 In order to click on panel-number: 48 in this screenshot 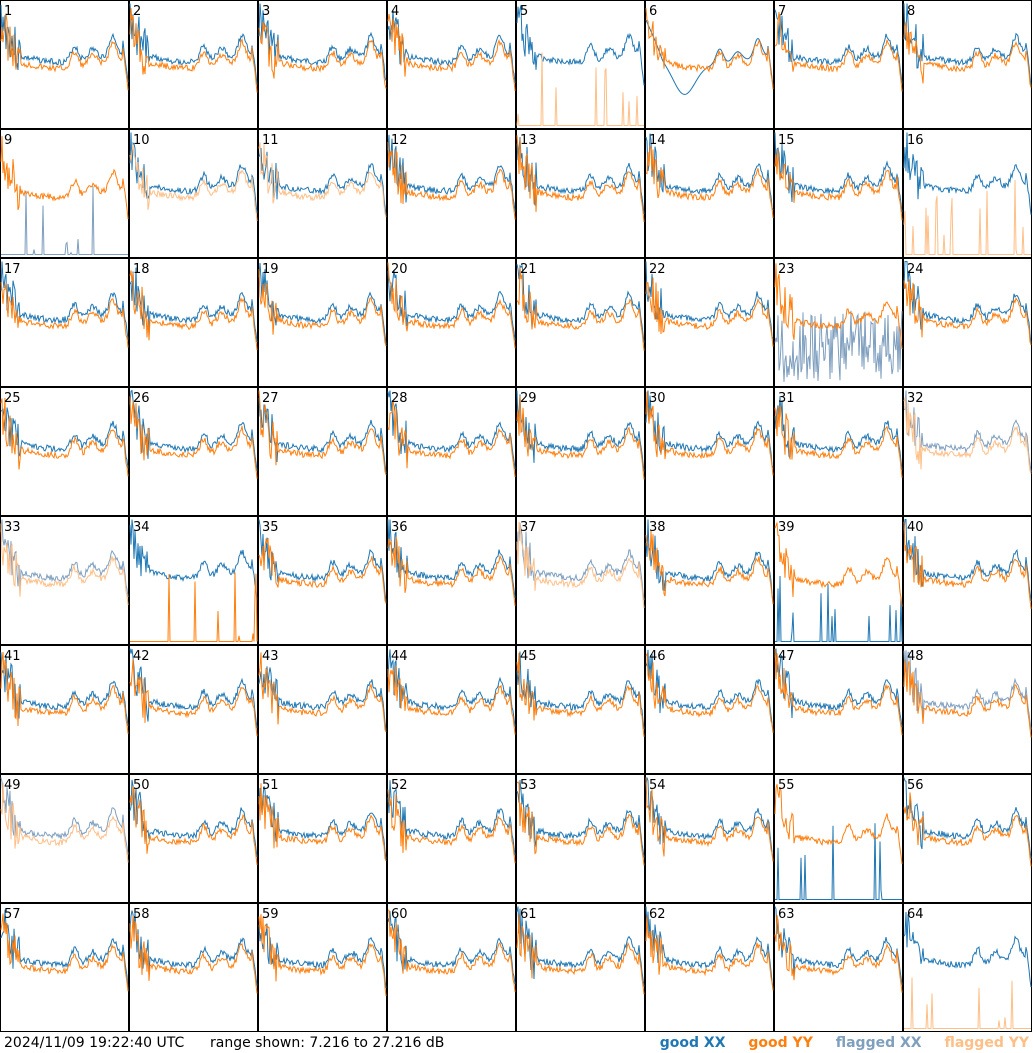, I will do `click(915, 656)`.